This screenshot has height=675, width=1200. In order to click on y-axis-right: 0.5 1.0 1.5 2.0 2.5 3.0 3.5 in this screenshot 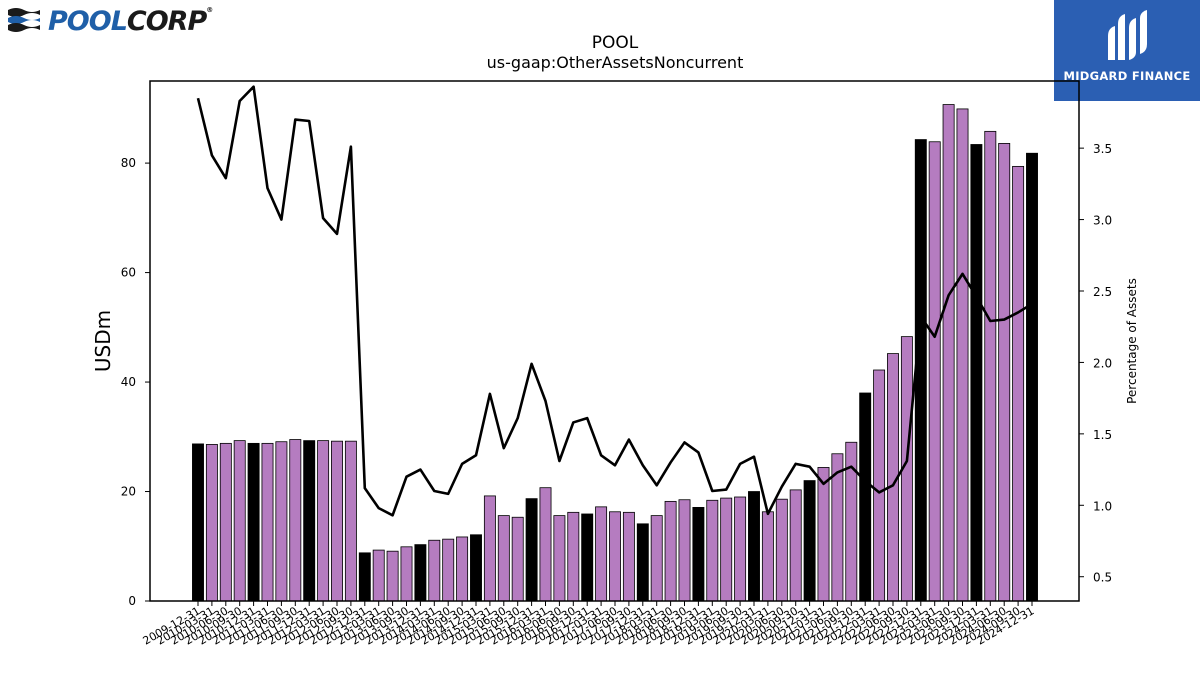, I will do `click(1095, 363)`.